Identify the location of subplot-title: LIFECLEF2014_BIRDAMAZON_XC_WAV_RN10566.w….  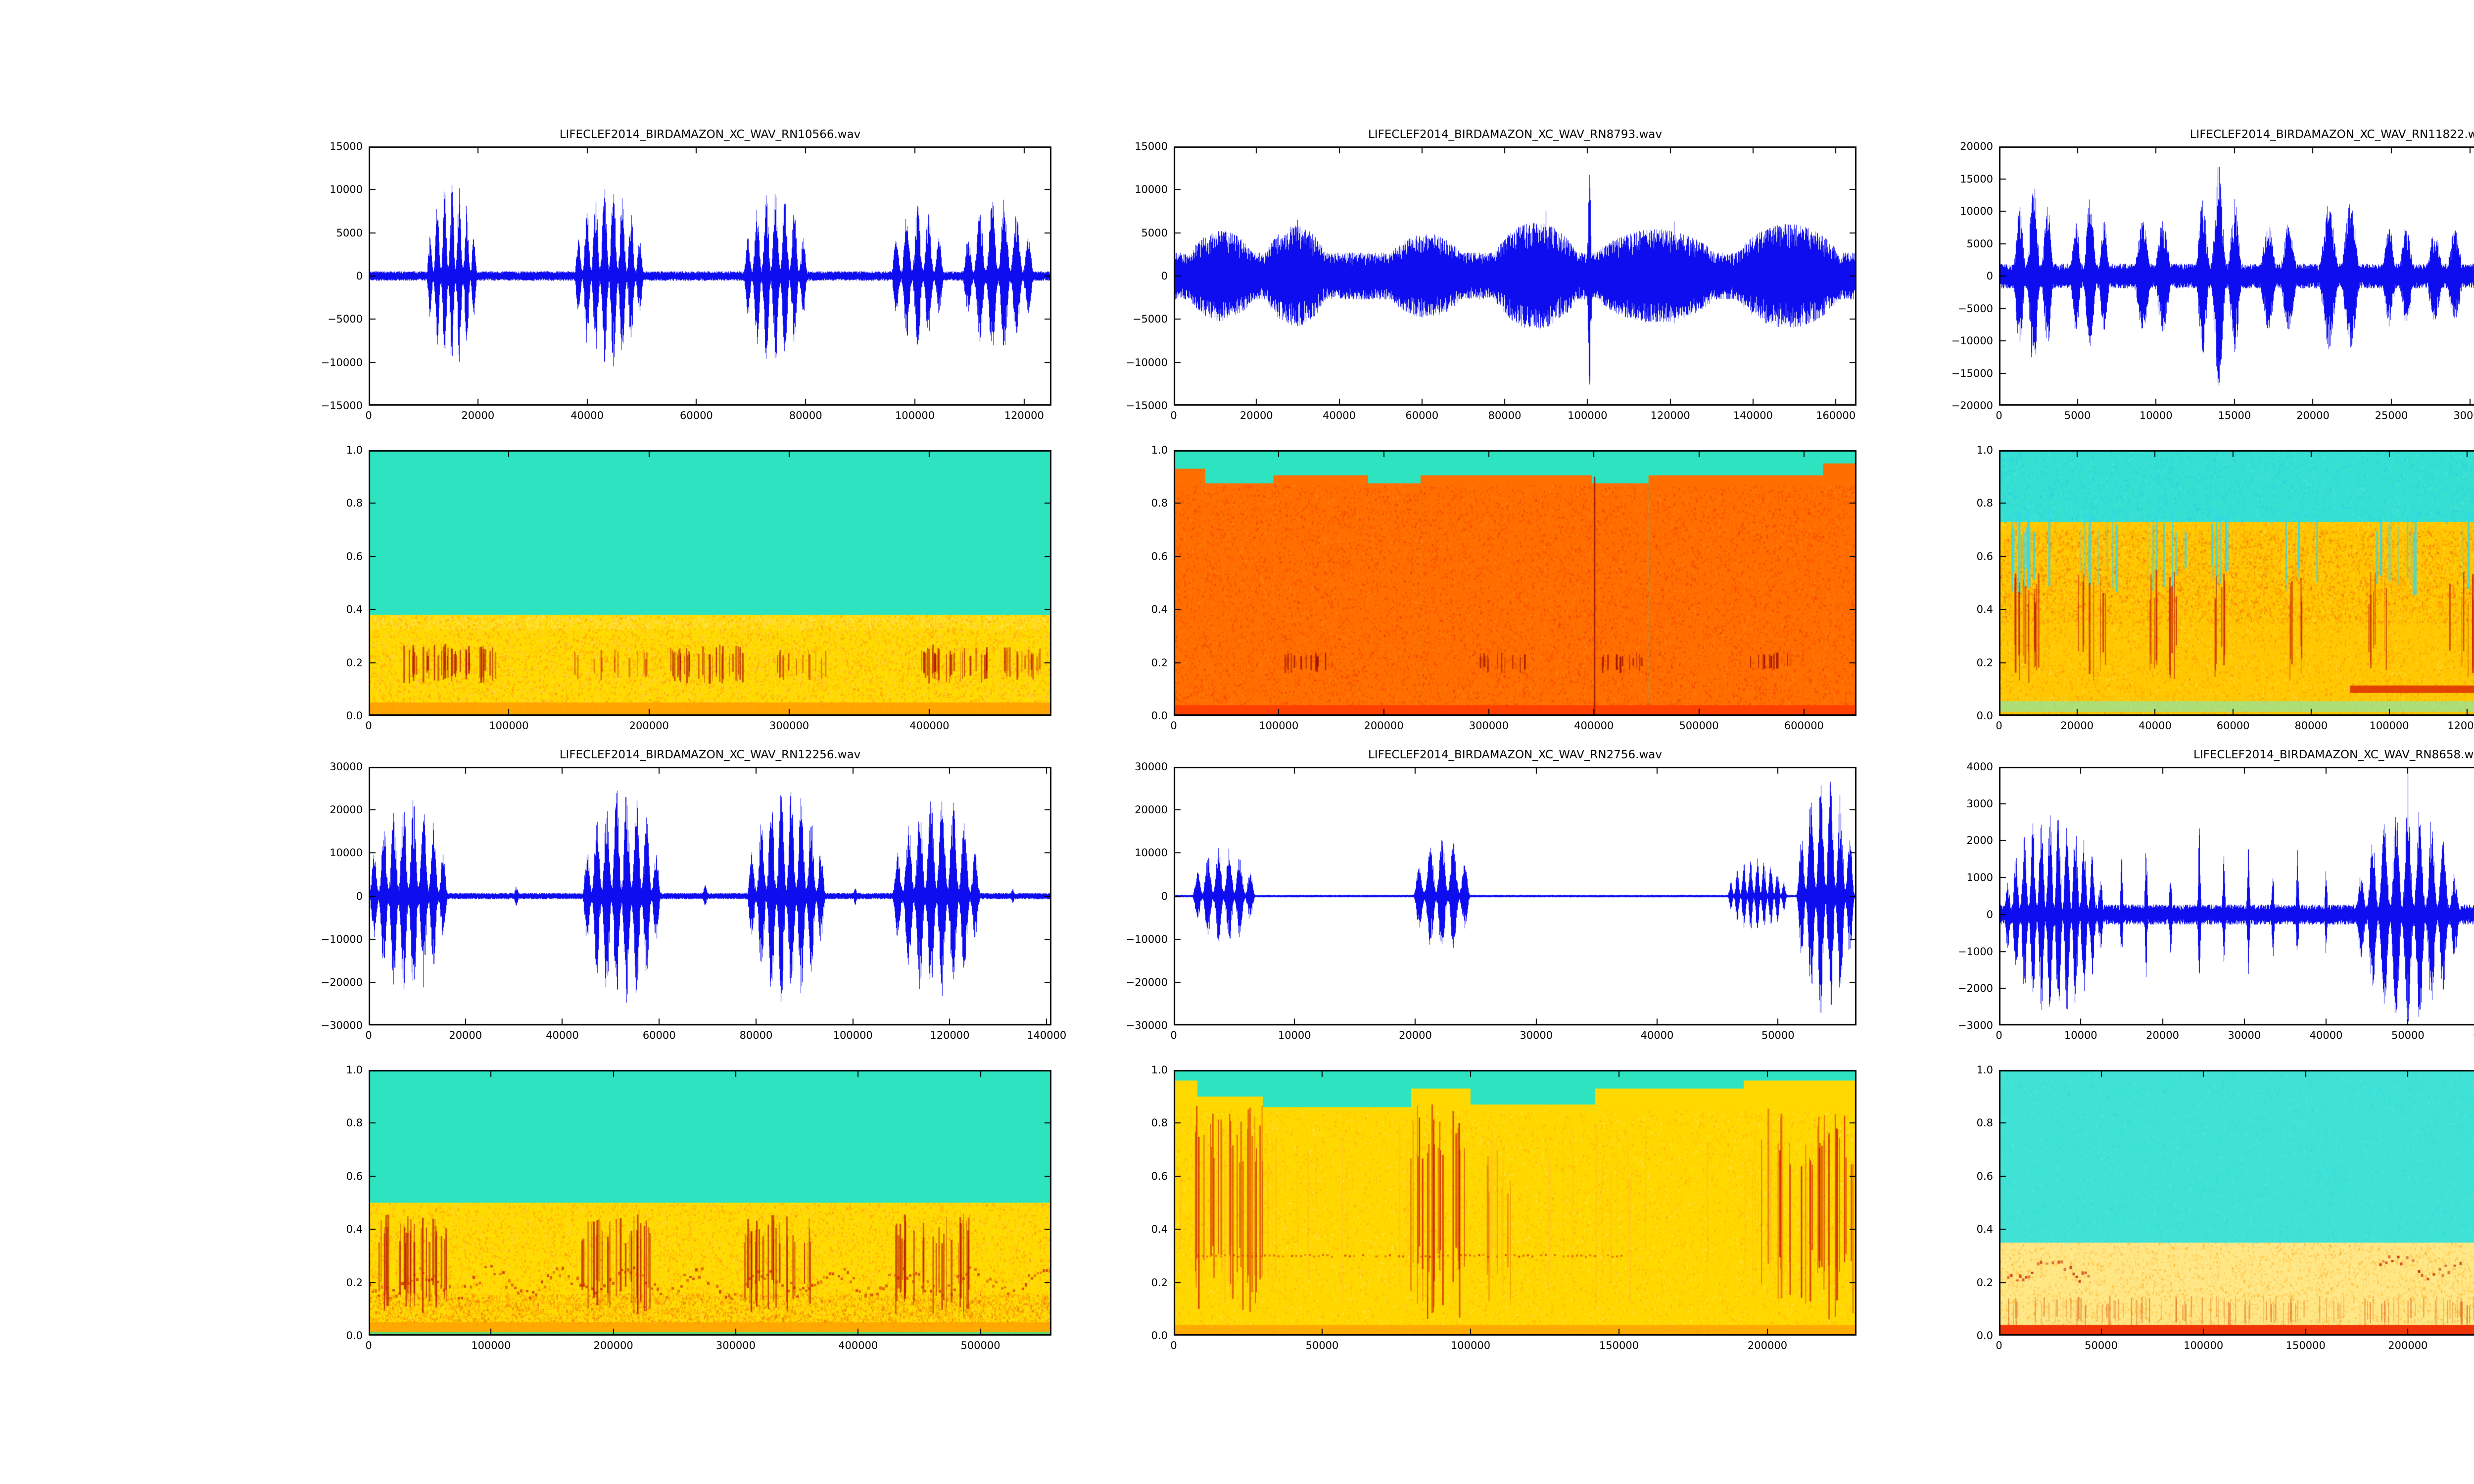
(710, 134).